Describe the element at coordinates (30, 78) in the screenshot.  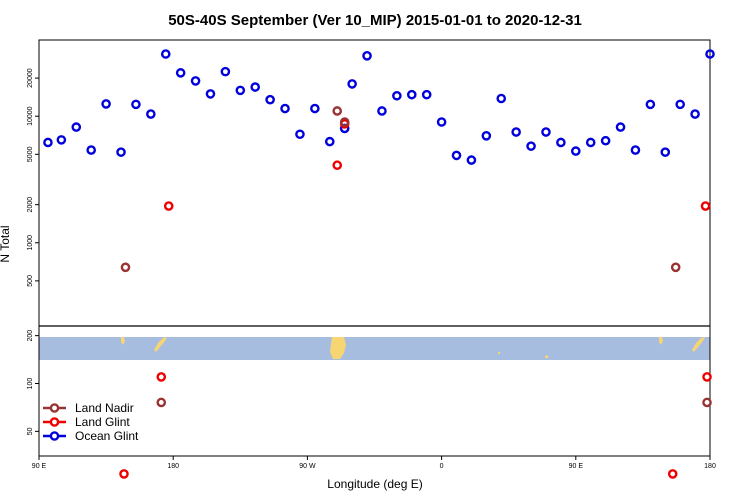
I see `y-tick-label: 20000` at that location.